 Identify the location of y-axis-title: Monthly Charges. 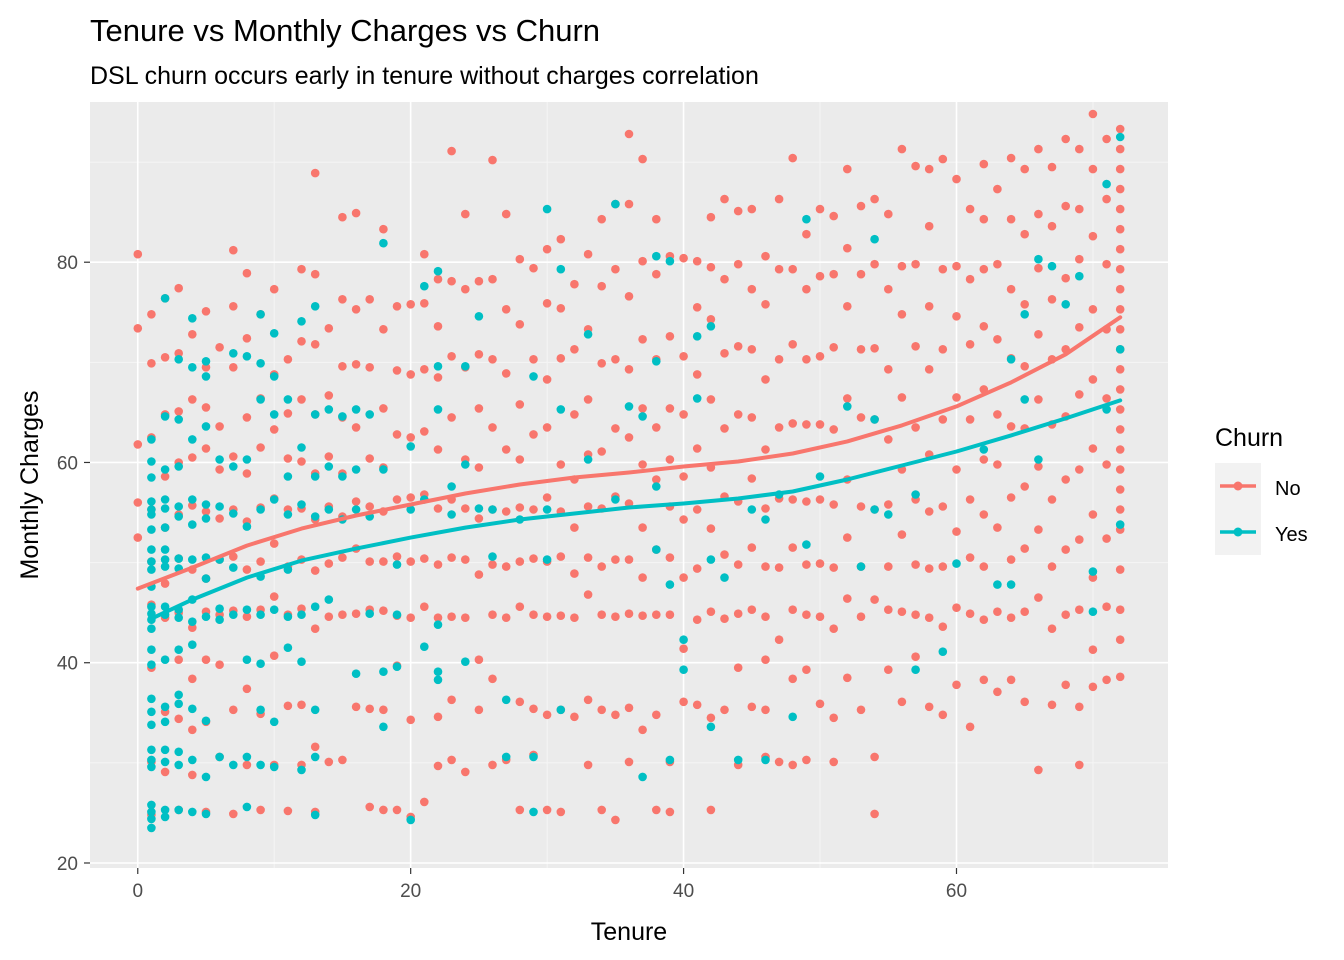
(30, 485).